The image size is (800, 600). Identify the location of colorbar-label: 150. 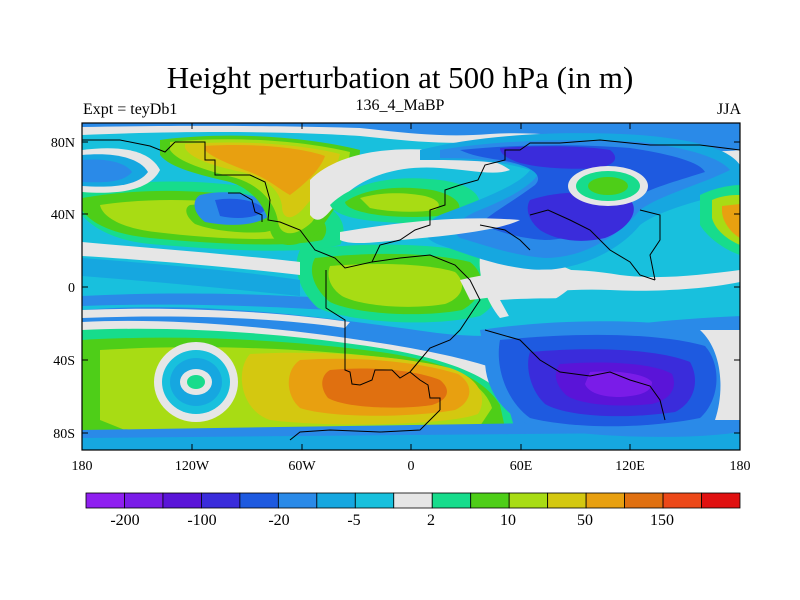
(662, 520).